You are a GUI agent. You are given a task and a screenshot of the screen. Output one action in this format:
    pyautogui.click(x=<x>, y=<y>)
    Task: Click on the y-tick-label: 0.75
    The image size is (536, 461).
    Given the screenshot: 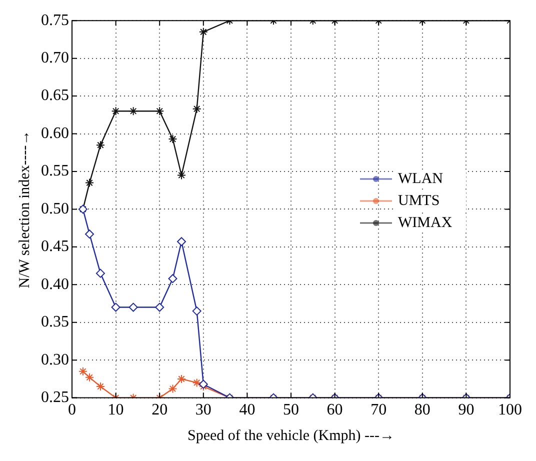 What is the action you would take?
    pyautogui.click(x=55, y=20)
    